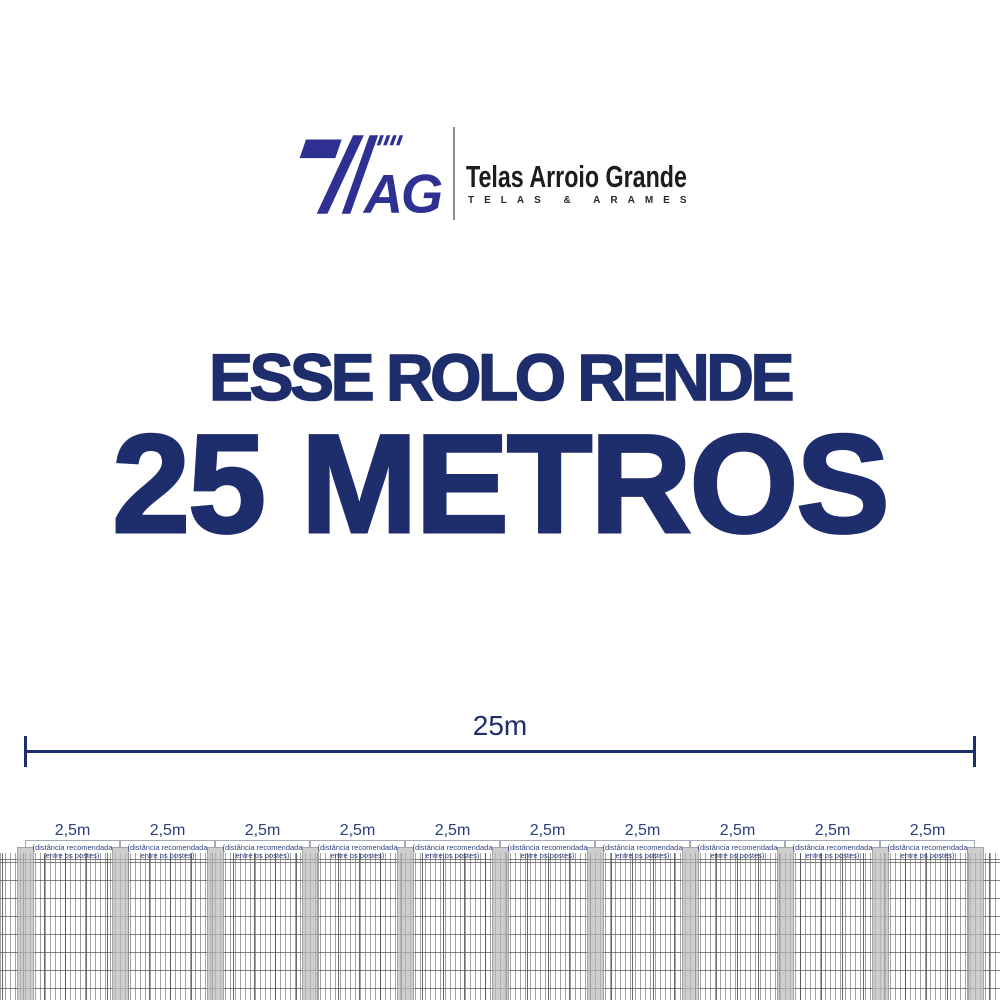 Image resolution: width=1000 pixels, height=1000 pixels. What do you see at coordinates (576, 176) in the screenshot?
I see `brand-name: Telas Arroio Grande` at bounding box center [576, 176].